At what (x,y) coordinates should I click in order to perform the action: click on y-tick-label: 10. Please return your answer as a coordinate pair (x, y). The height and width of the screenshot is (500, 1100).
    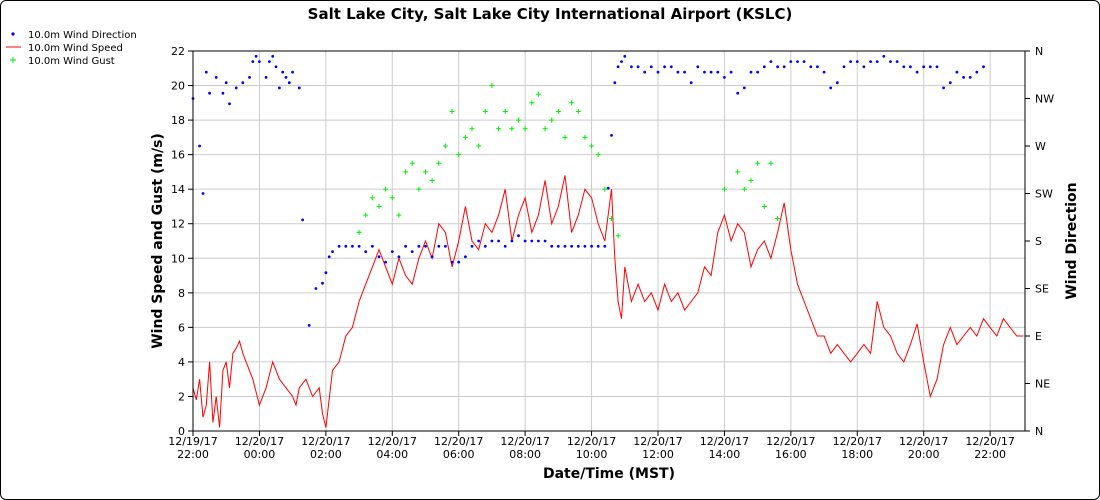
    Looking at the image, I should click on (178, 258).